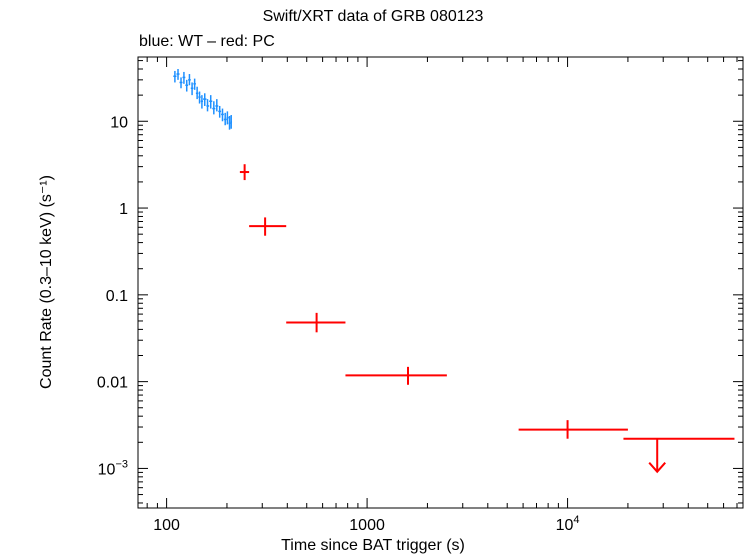  Describe the element at coordinates (207, 41) in the screenshot. I see `chart-subtitle: blue: WT – red: PC` at that location.